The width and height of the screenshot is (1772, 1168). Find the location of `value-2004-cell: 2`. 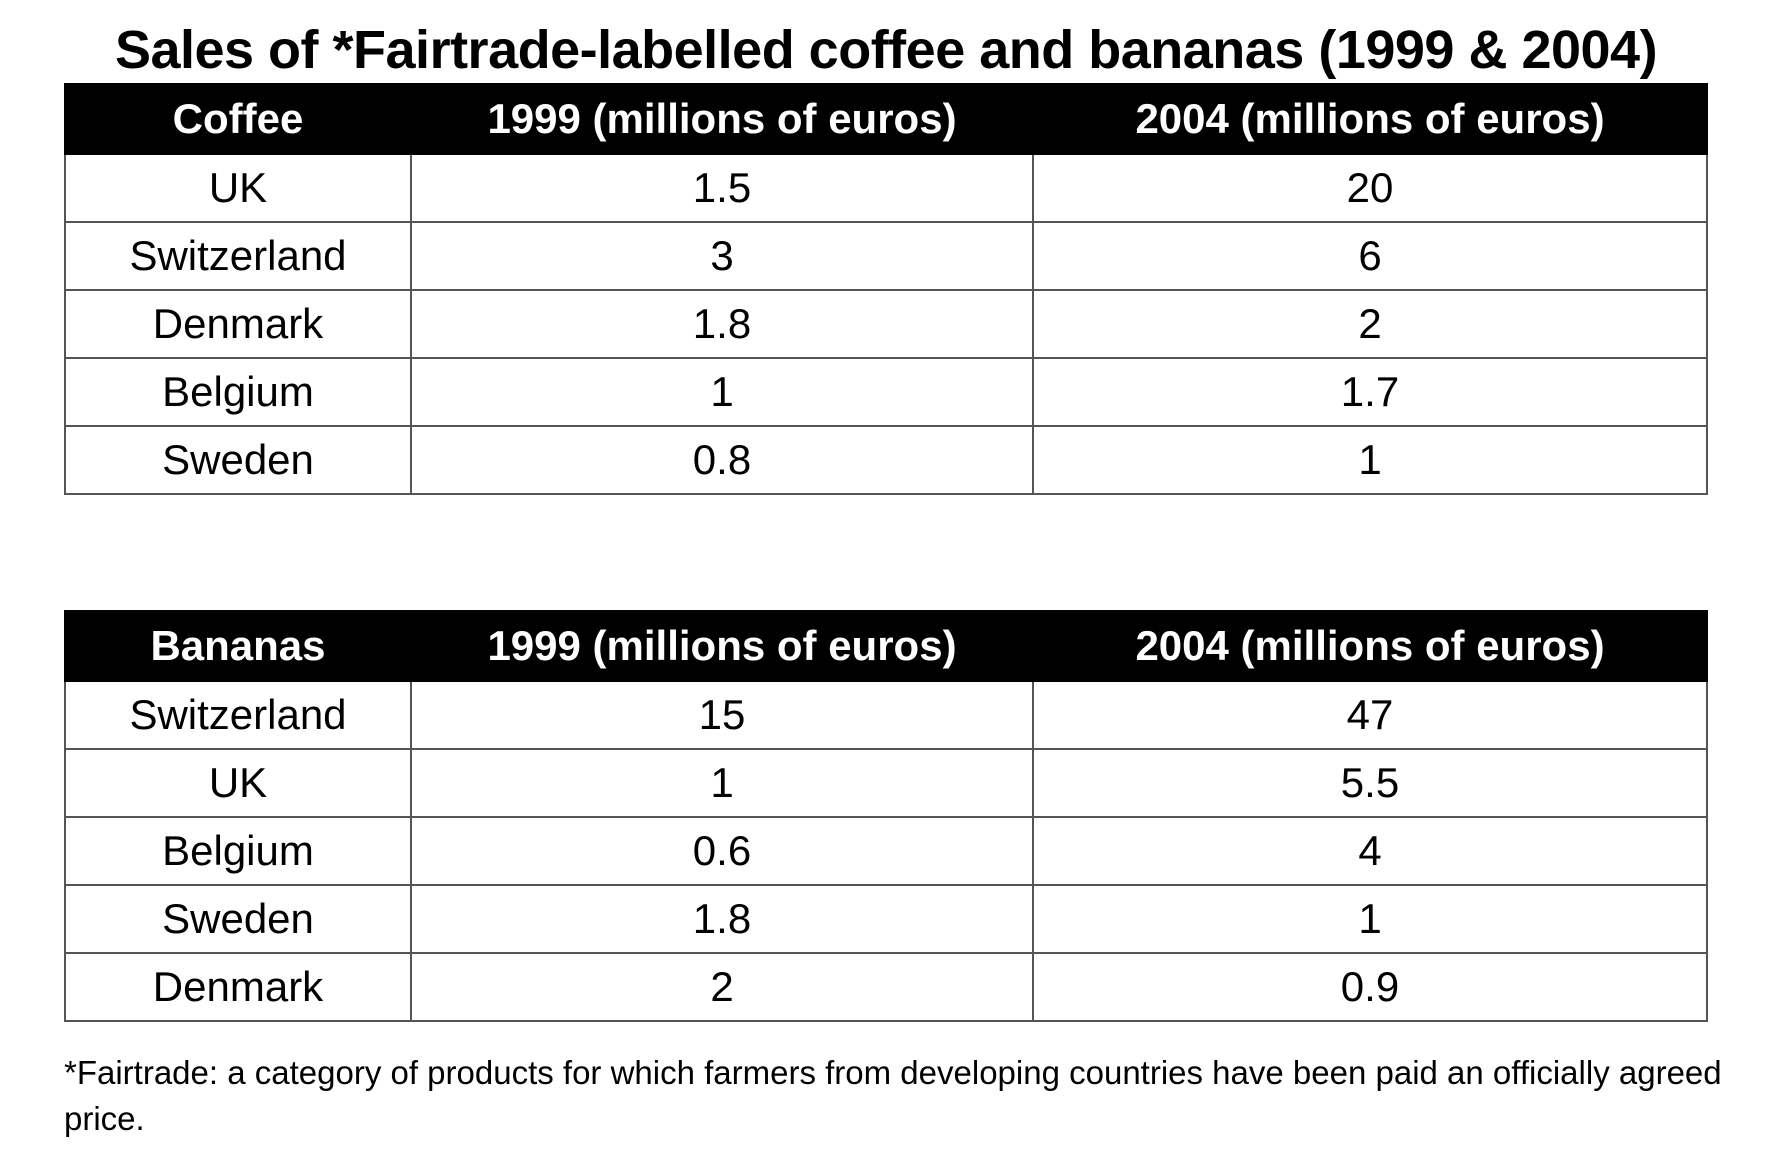

value-2004-cell: 2 is located at coordinates (1370, 324).